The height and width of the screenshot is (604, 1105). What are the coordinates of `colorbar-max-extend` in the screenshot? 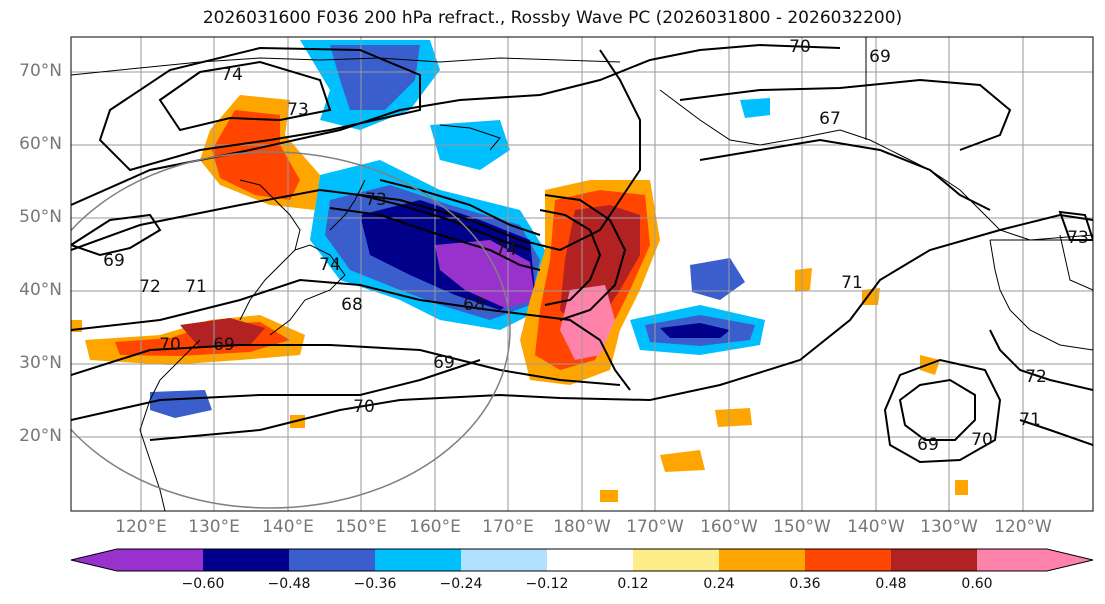 It's located at (1070, 560).